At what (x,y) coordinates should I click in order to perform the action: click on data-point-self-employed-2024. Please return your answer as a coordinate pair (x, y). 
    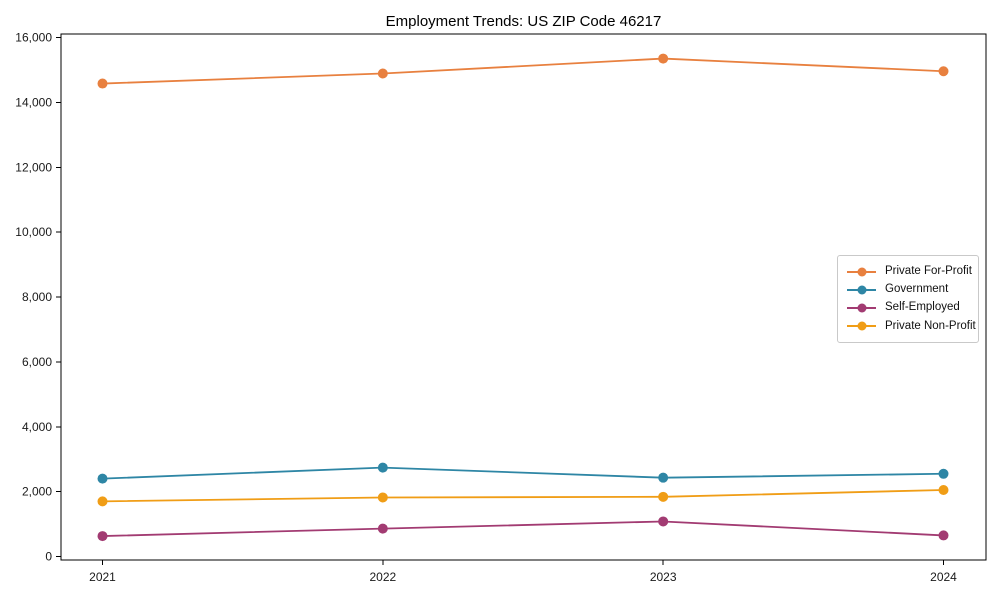
    Looking at the image, I should click on (943, 535).